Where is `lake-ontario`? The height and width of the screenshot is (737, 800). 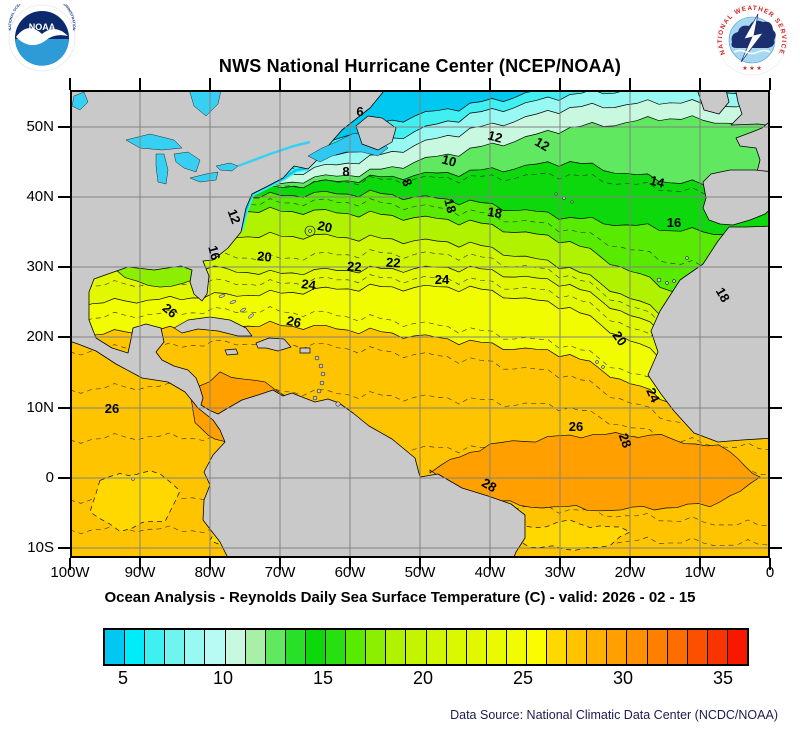 lake-ontario is located at coordinates (227, 167).